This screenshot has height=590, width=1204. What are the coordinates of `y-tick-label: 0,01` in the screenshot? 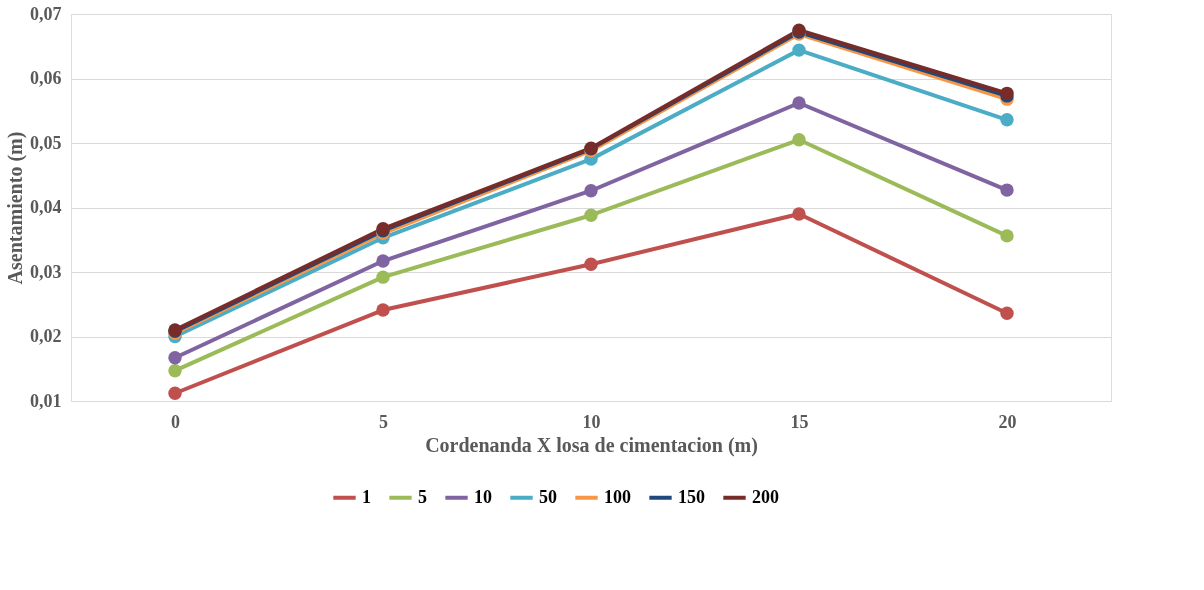 It's located at (46, 400).